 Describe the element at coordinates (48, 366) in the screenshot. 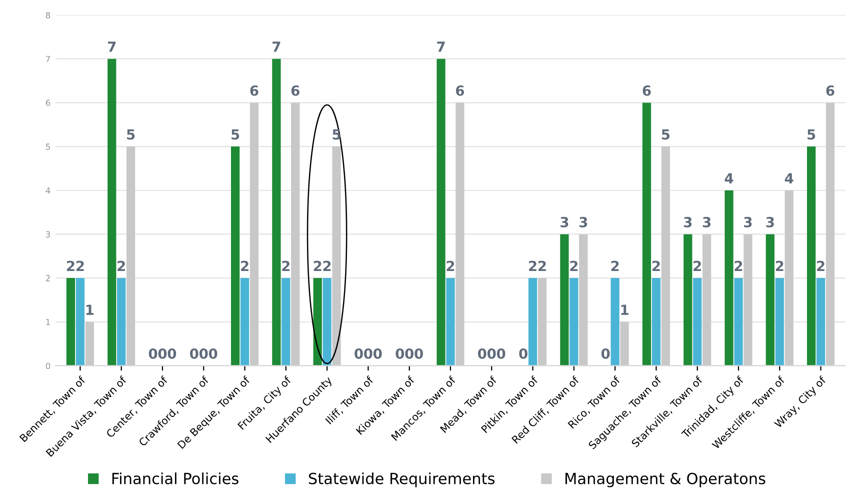

I see `y-tick-label: 0` at that location.